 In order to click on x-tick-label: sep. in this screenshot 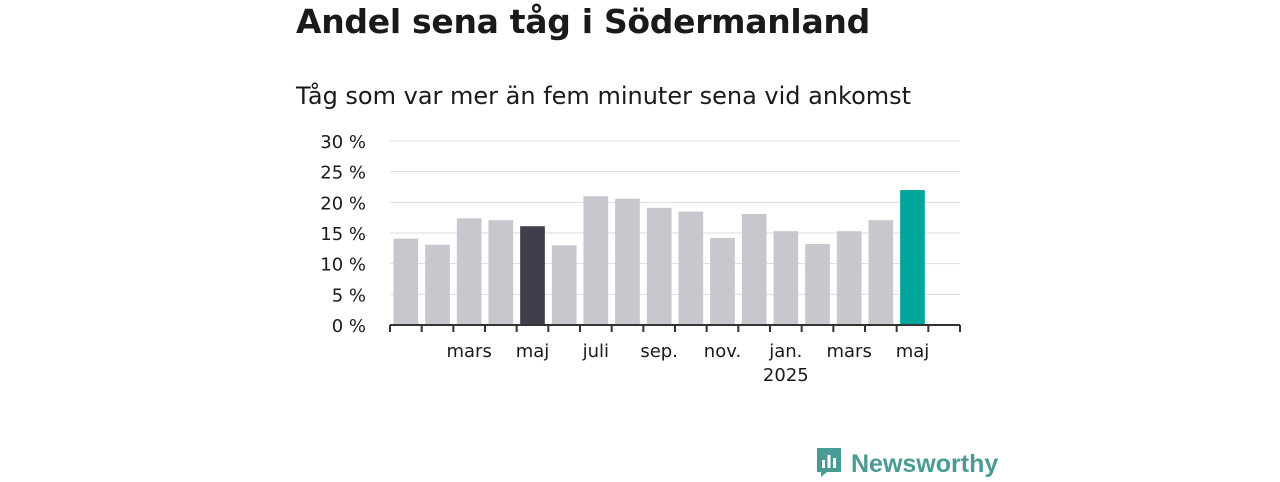, I will do `click(659, 351)`.